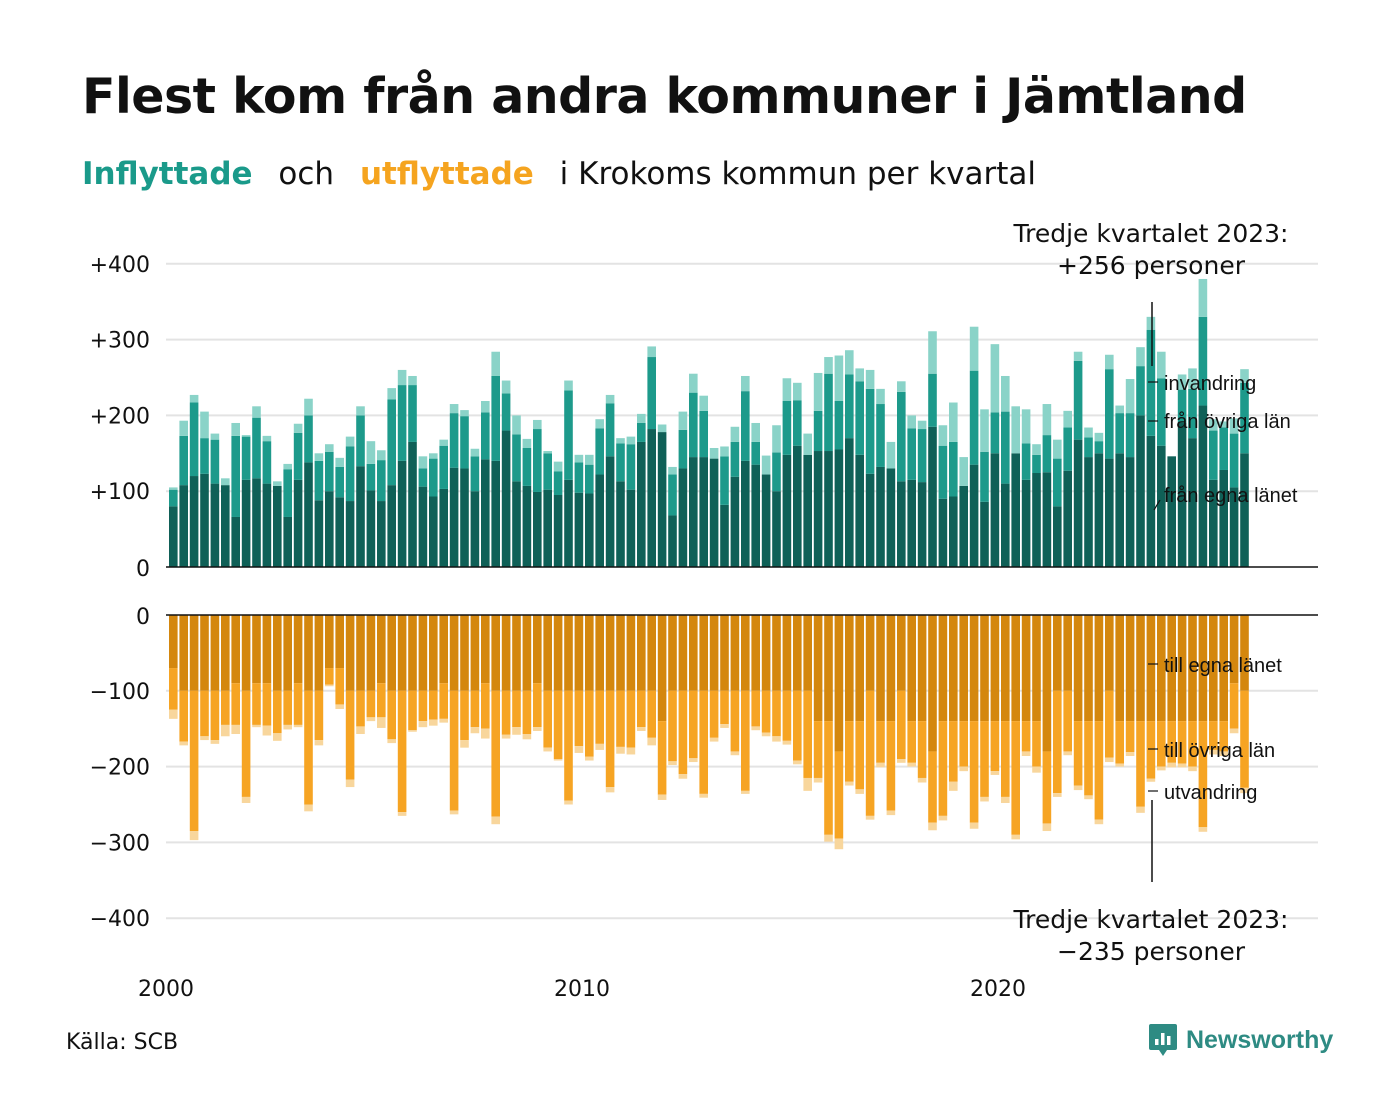  I want to click on y-tick-top: +300, so click(120, 341).